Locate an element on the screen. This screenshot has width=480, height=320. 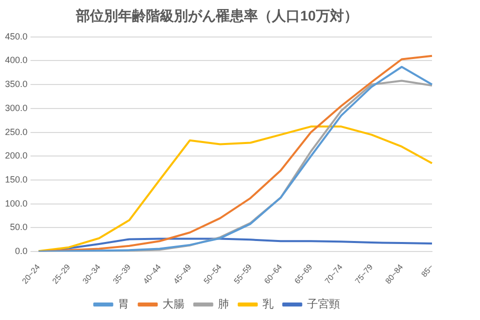
y-tick-label: 0.0 is located at coordinates (21, 251).